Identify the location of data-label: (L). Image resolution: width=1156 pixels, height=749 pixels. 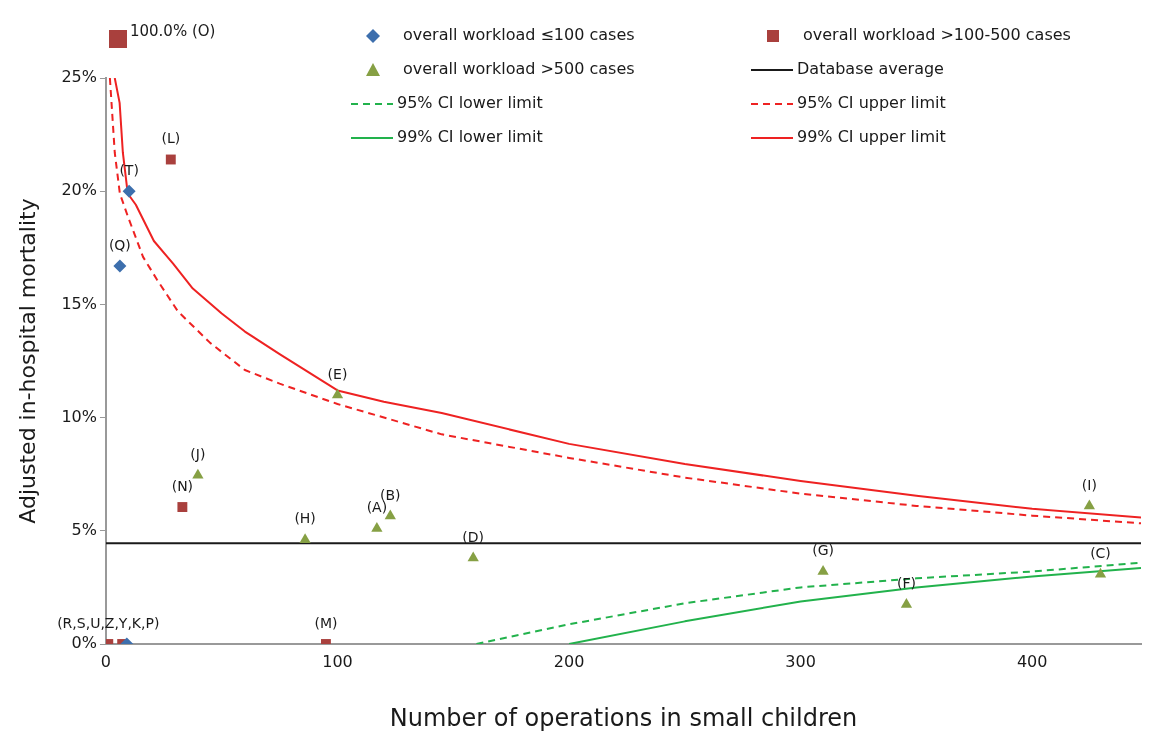
(171, 138).